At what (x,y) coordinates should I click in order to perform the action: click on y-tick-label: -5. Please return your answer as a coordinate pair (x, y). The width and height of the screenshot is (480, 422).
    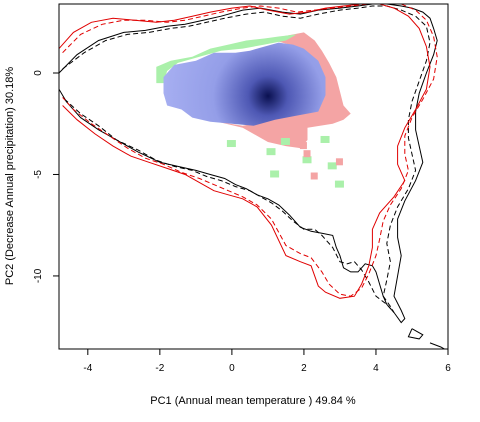
    Looking at the image, I should click on (38, 174).